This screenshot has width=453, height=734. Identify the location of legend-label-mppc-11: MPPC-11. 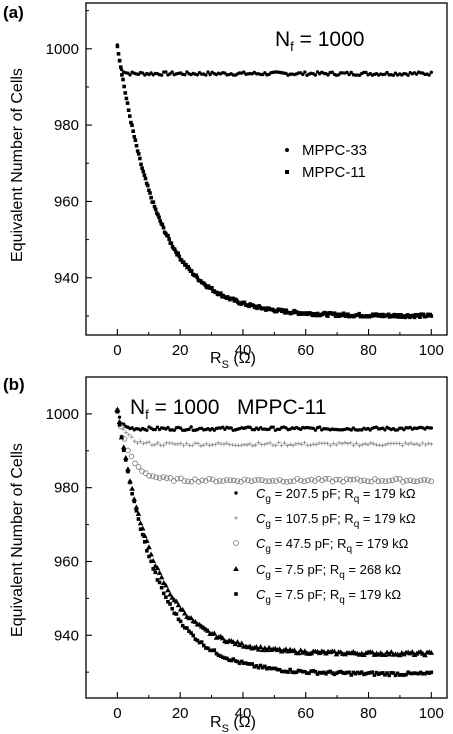
(334, 172).